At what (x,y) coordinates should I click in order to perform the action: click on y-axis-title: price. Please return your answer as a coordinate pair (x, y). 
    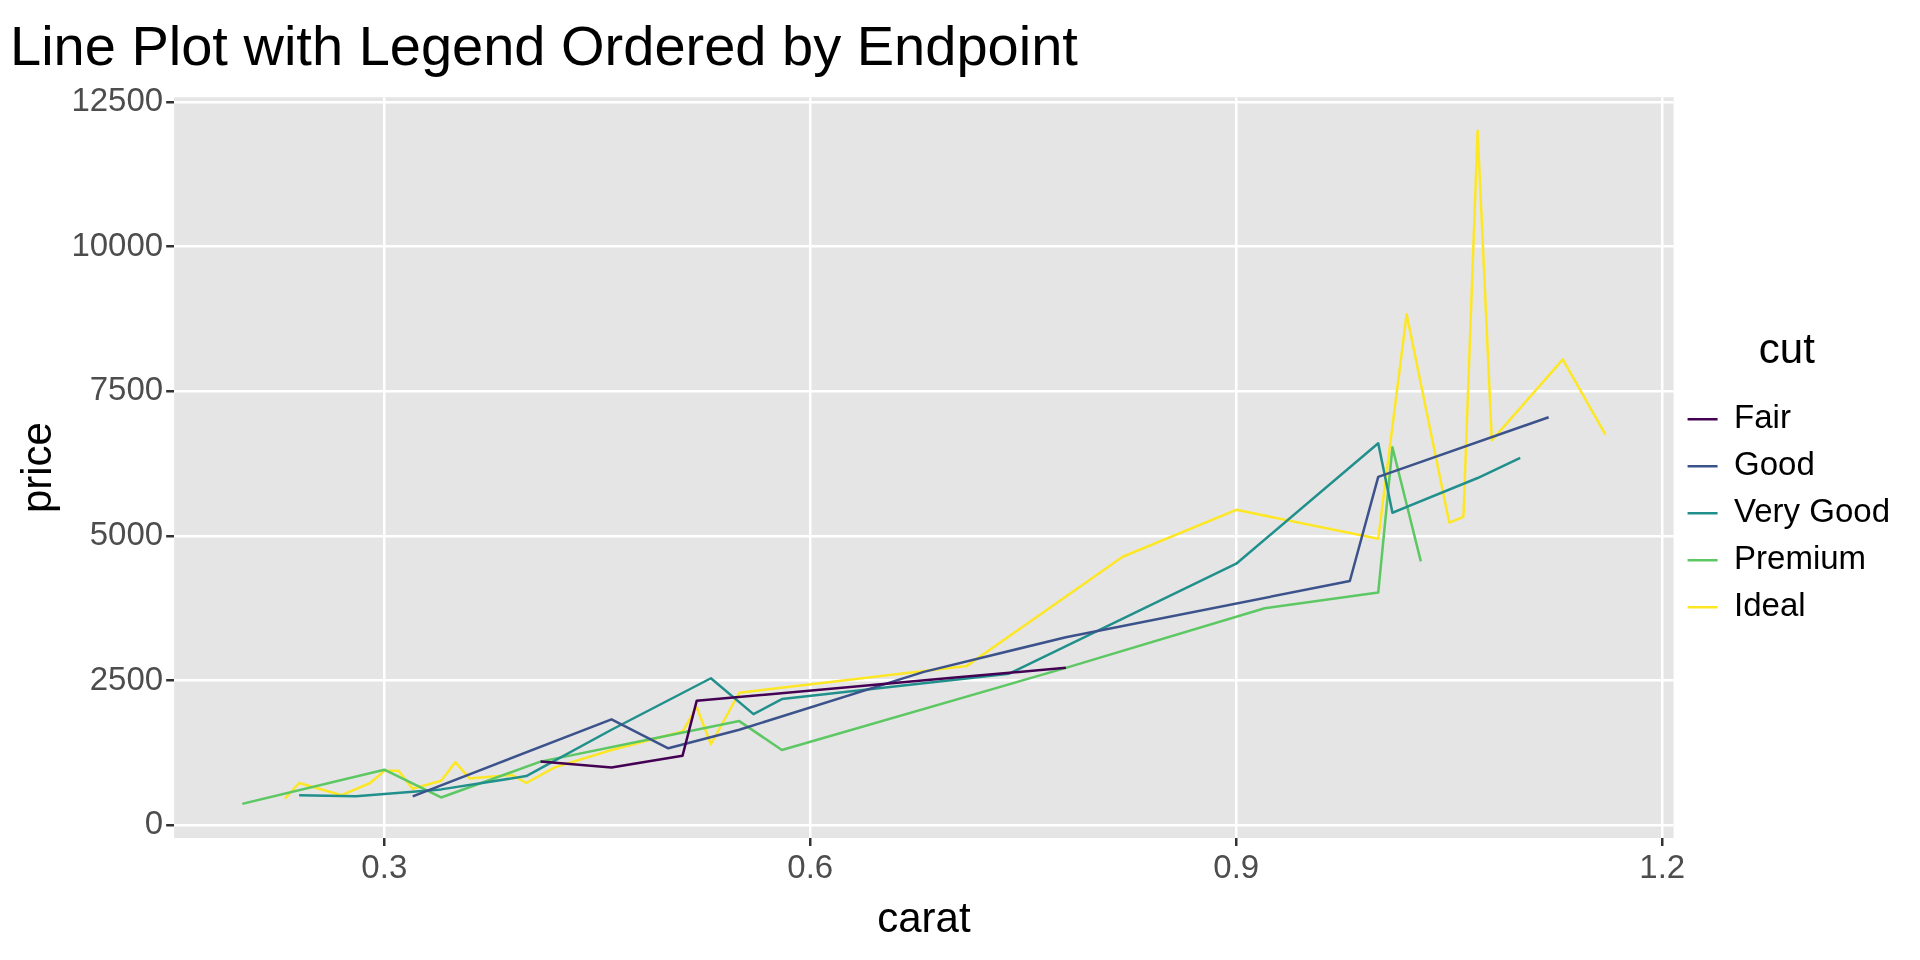
    Looking at the image, I should click on (36, 468).